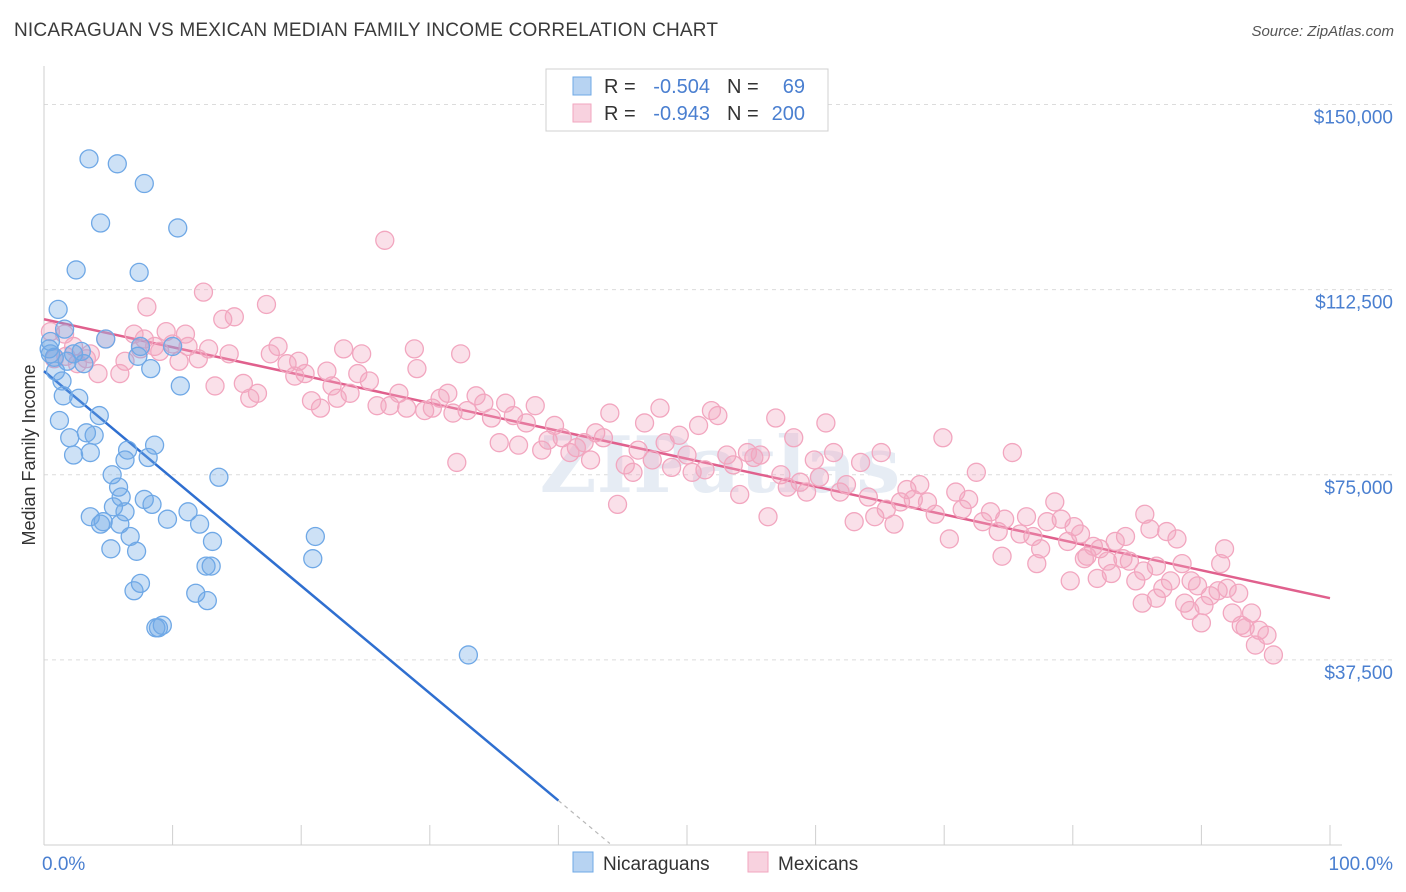 The image size is (1406, 892). Describe the element at coordinates (794, 87) in the screenshot. I see `legend-n-value-0: 69` at that location.